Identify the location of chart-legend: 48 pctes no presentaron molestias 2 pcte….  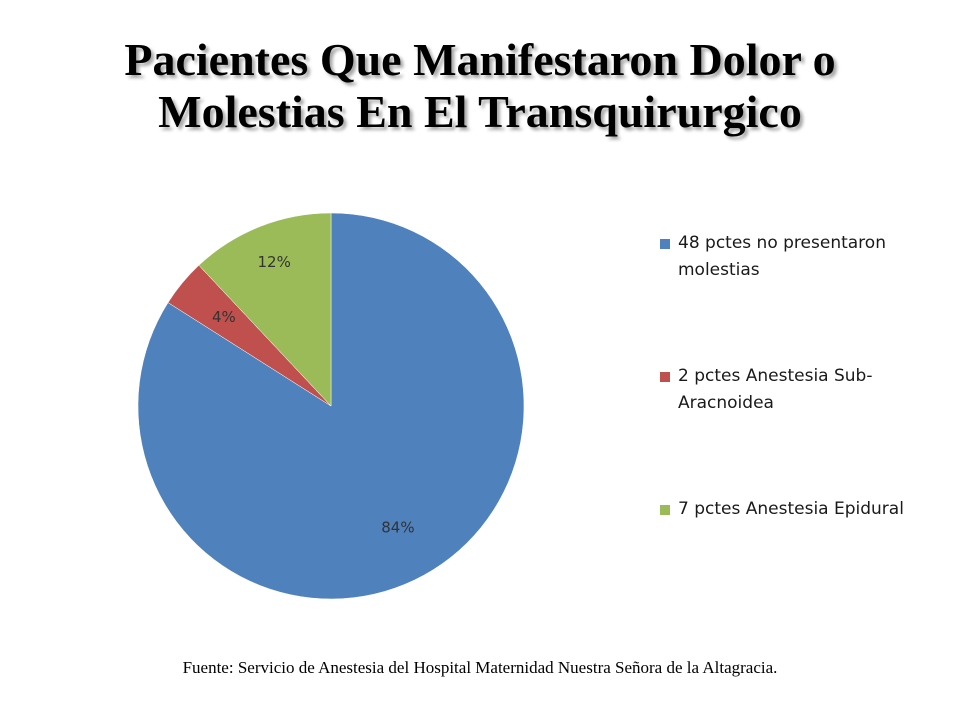
(805, 376).